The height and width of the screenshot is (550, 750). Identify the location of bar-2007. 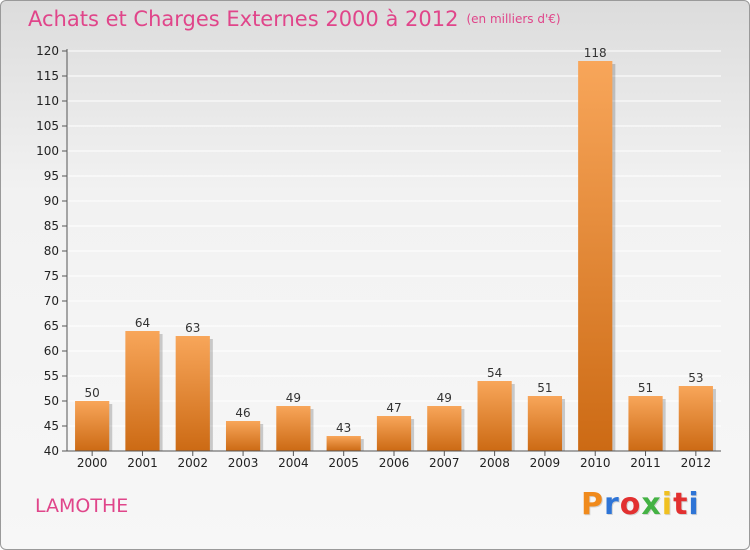
(444, 428).